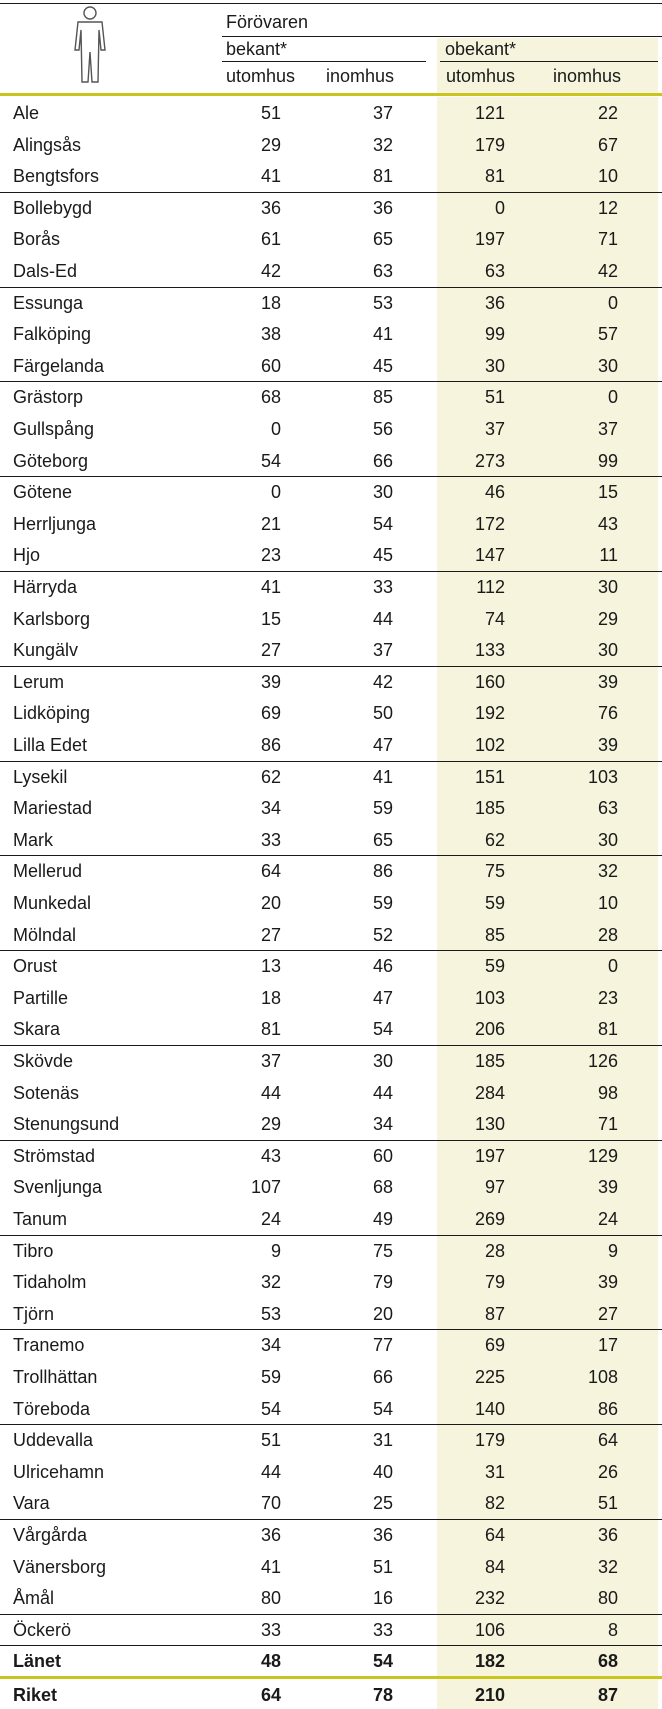 The width and height of the screenshot is (662, 1709). Describe the element at coordinates (48, 397) in the screenshot. I see `row-label: Grästorp` at that location.